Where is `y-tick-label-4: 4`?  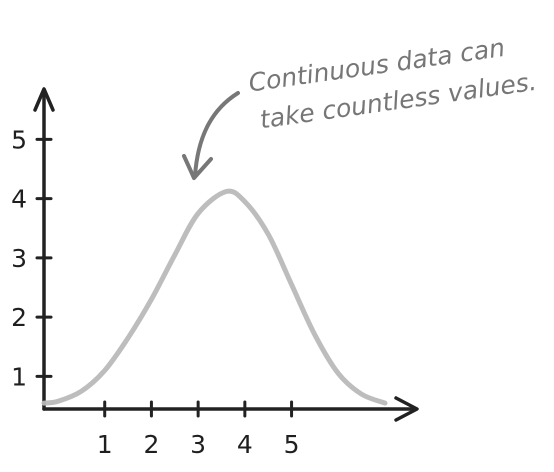
y-tick-label-4: 4 is located at coordinates (19, 199).